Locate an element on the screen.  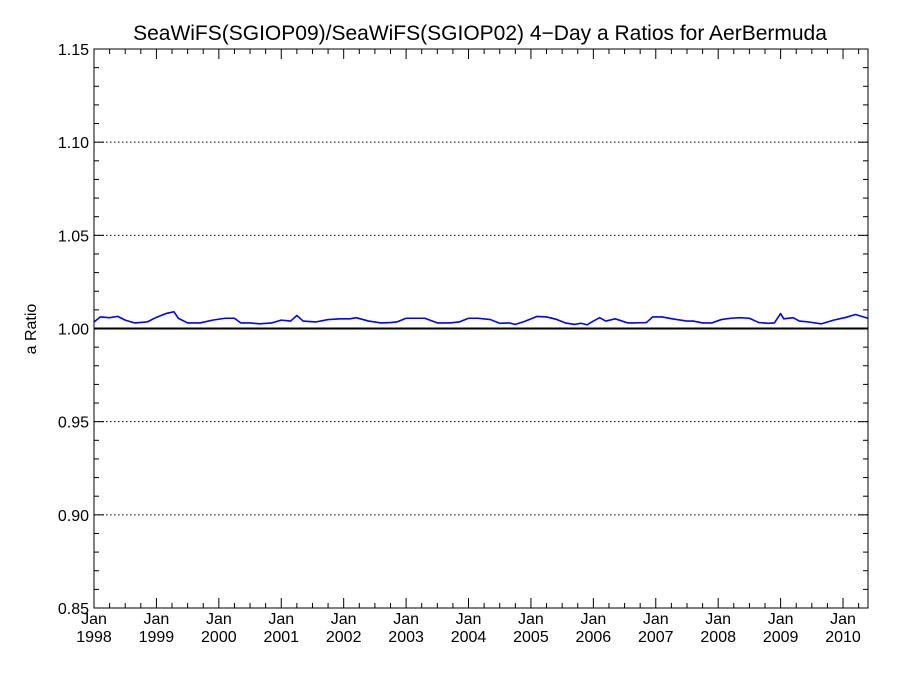
y-tick-label-4: 1.05 is located at coordinates (73, 236).